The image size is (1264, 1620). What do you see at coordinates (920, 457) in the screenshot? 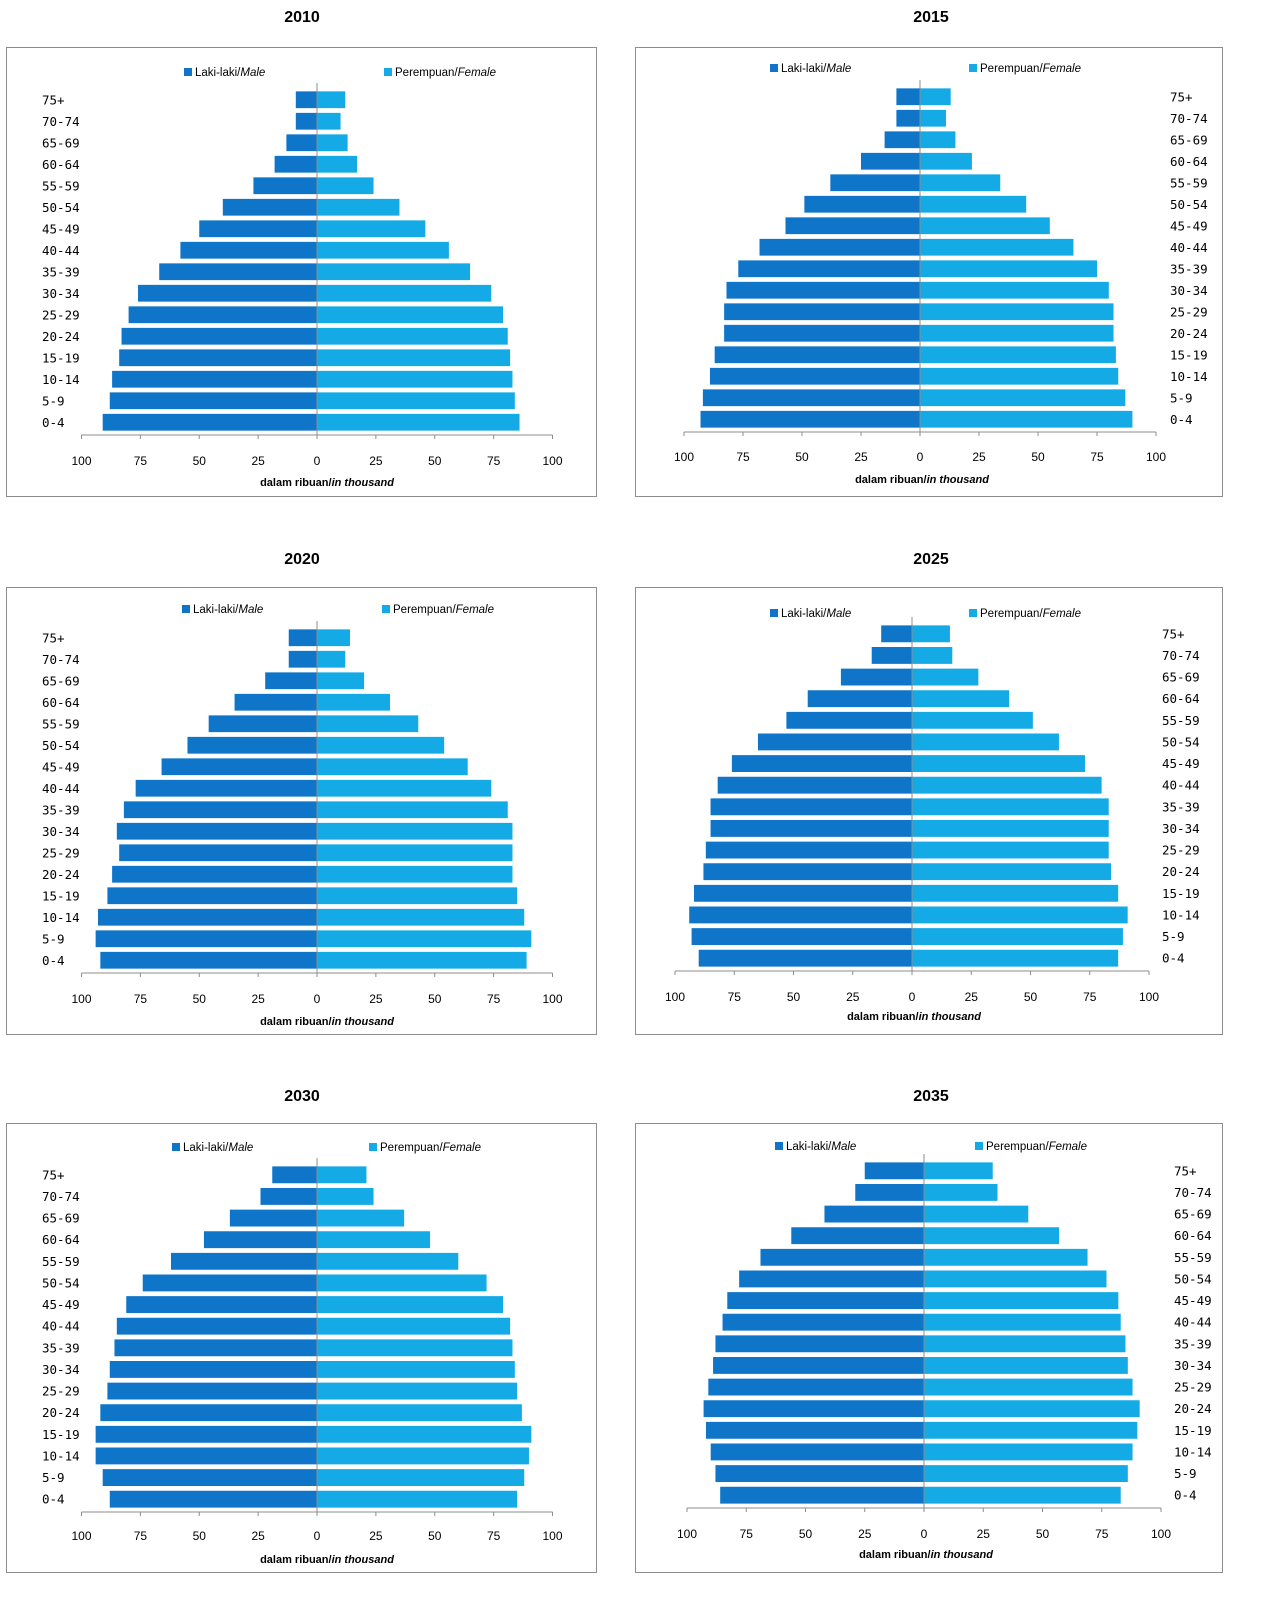
I see `x-tick-label: 0` at bounding box center [920, 457].